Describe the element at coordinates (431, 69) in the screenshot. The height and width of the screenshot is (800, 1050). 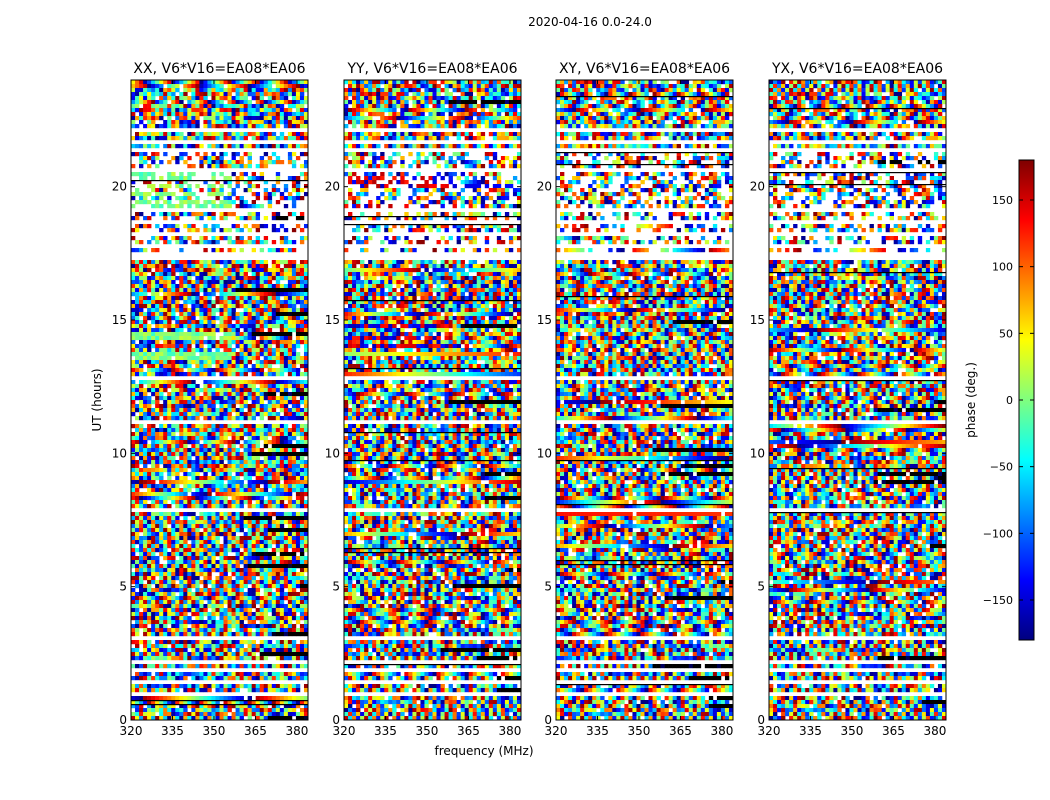
I see `panel-title: YY, V6*V16=EA08*EA06` at that location.